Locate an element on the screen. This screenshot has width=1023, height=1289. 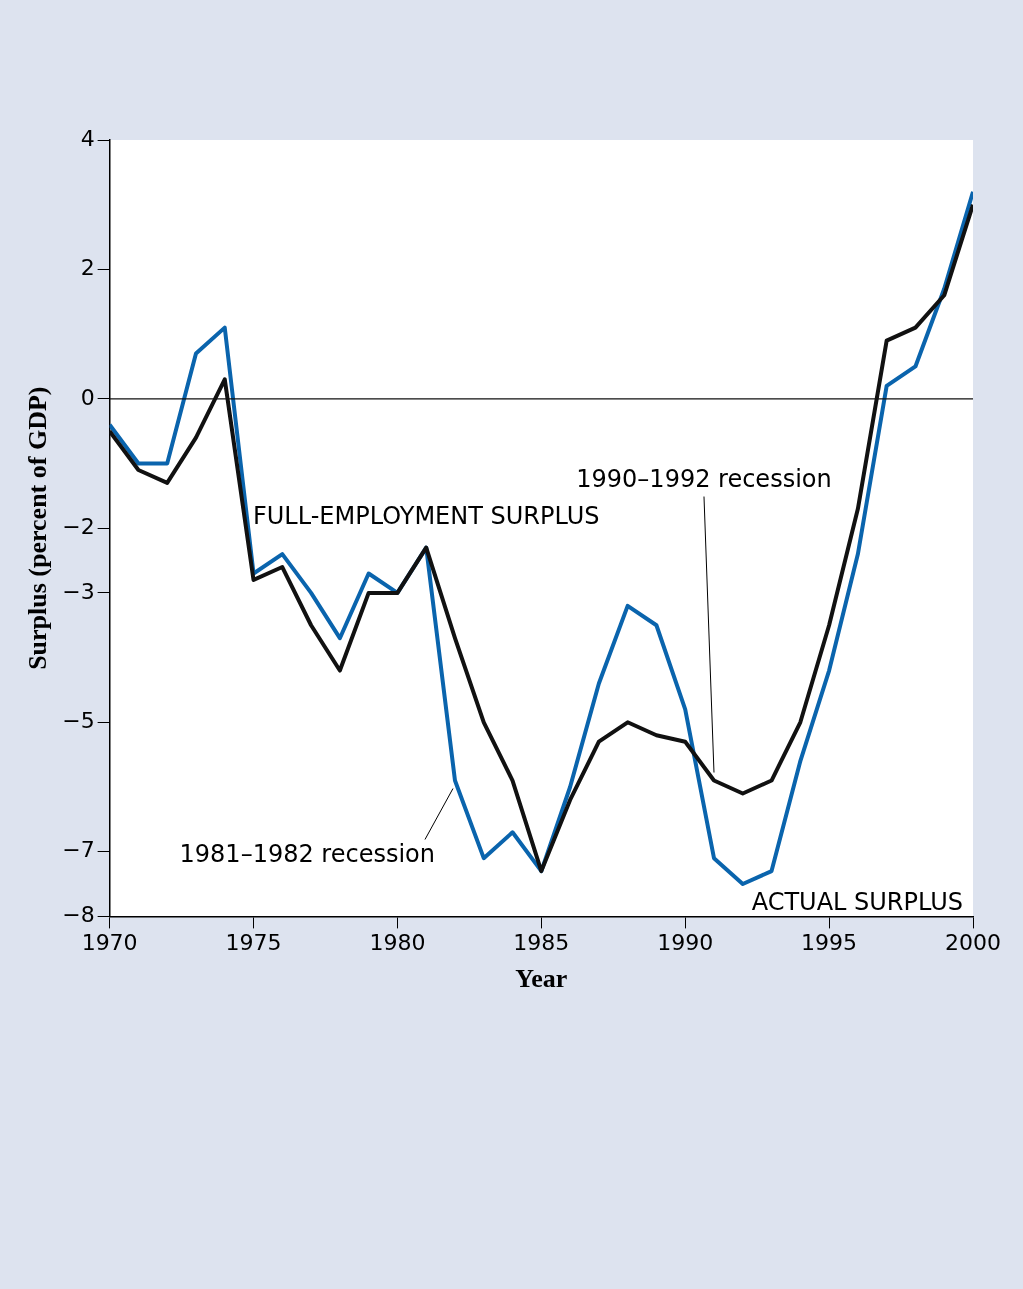
series-label: FULL-EMPLOYMENT SURPLUS is located at coordinates (426, 515).